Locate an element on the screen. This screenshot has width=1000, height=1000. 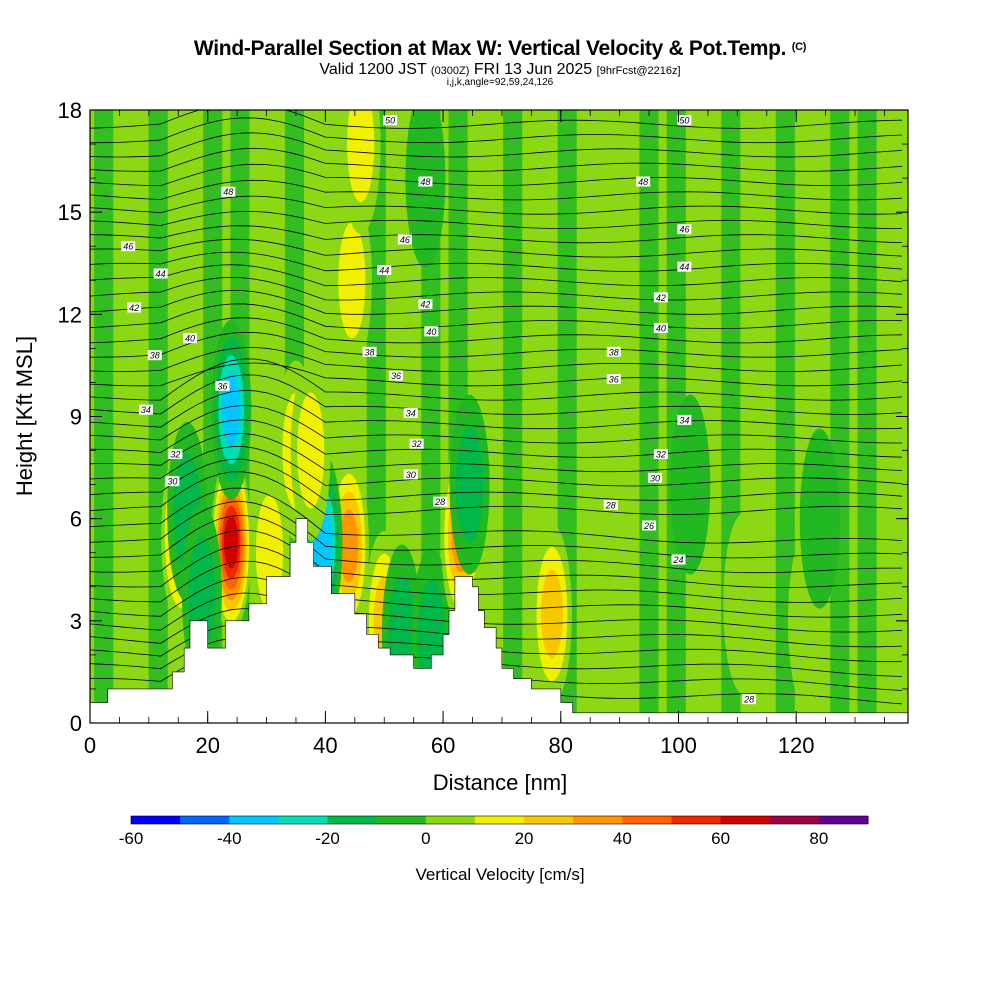
theta-label: 46 is located at coordinates (128, 246).